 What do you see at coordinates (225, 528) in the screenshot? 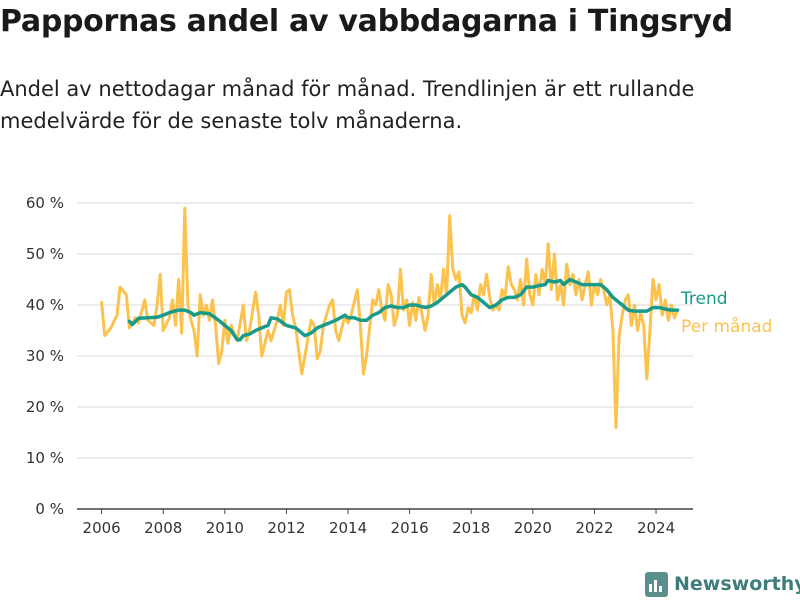
I see `x-tick-label: 2010` at bounding box center [225, 528].